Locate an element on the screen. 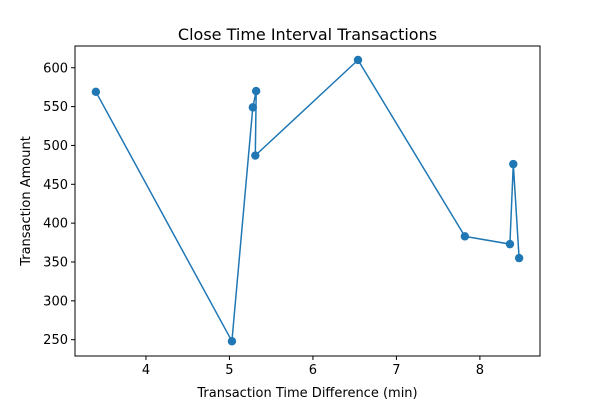 The image size is (600, 400). x-axis-label: Transaction Time Difference (min) is located at coordinates (306, 393).